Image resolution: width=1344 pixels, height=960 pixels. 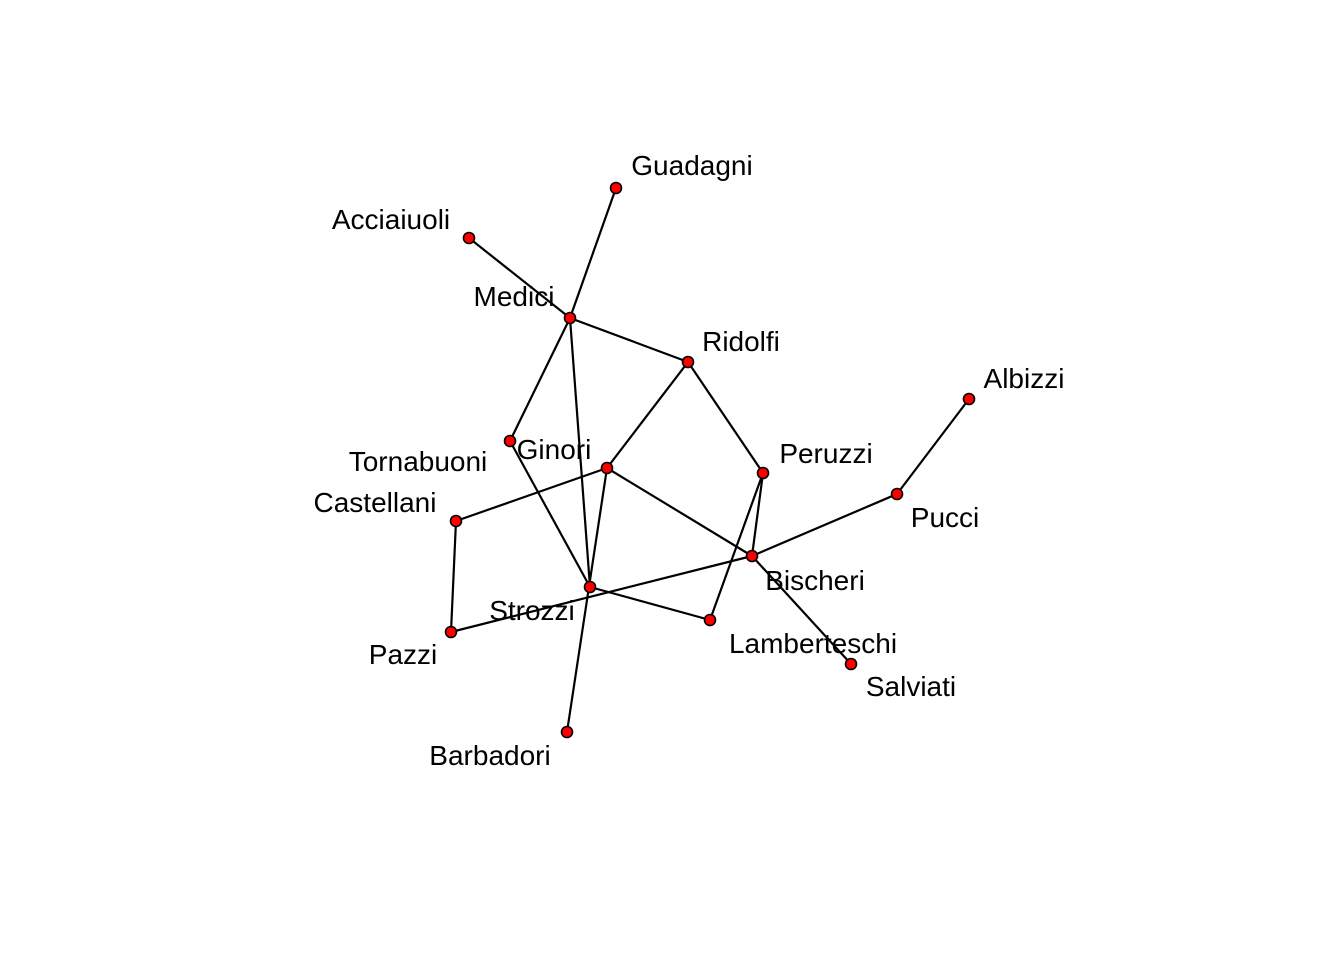 I want to click on edge-ginori-bischeri, so click(x=679, y=512).